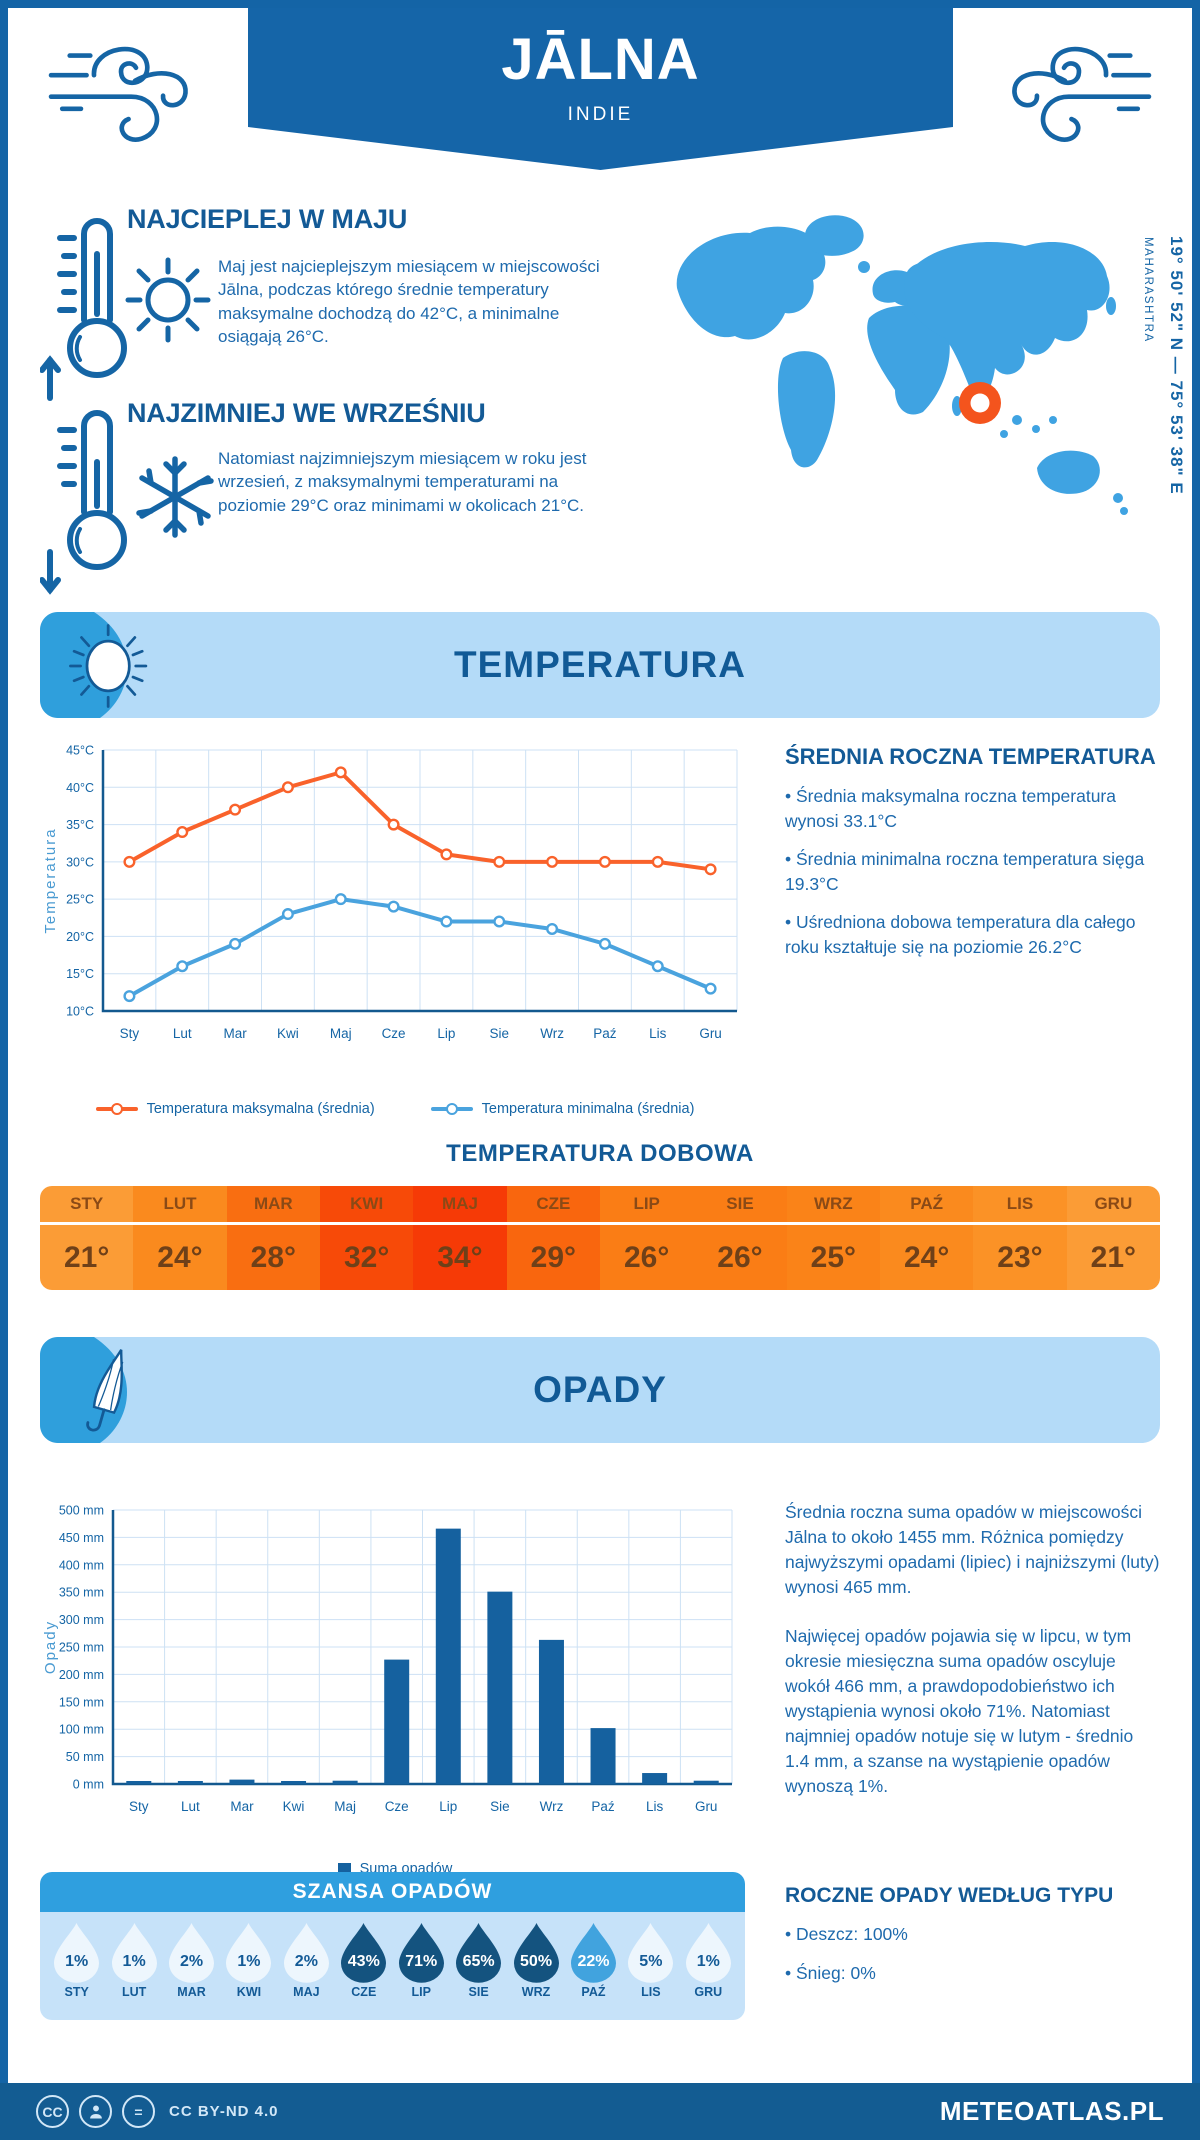 The image size is (1200, 2140). What do you see at coordinates (81, 1565) in the screenshot?
I see `svg-text: 400 mm` at bounding box center [81, 1565].